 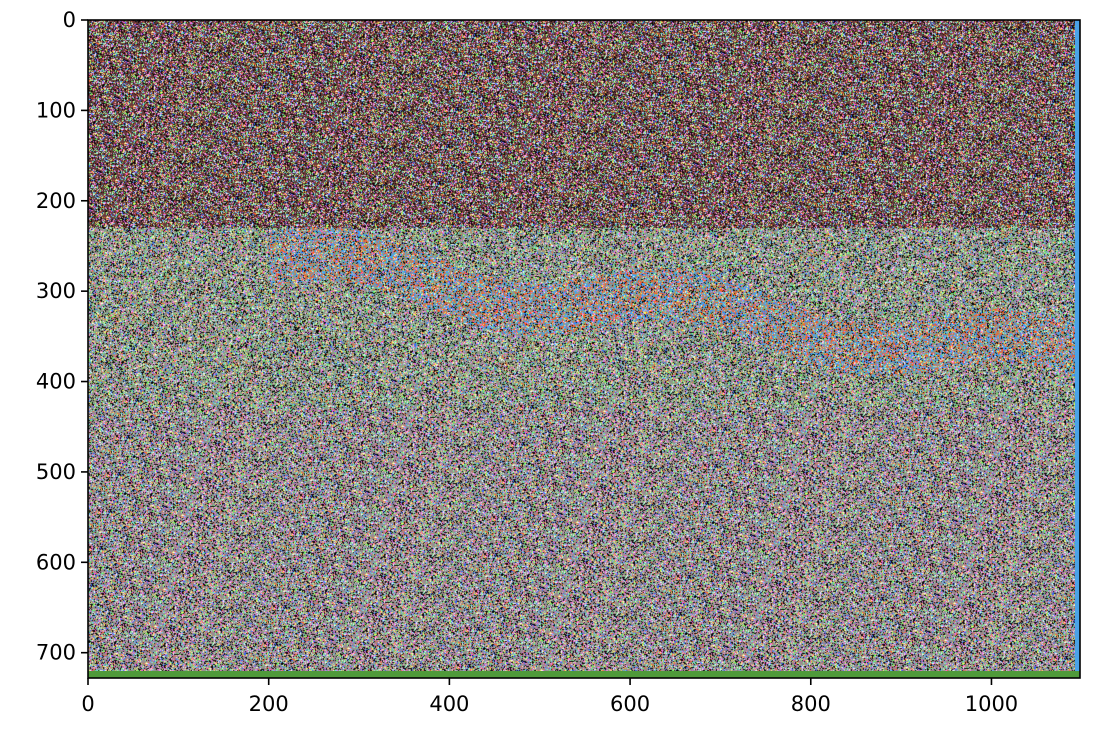 What do you see at coordinates (62, 336) in the screenshot?
I see `y-axis: 0 100 200 300 400 500 600 700` at bounding box center [62, 336].